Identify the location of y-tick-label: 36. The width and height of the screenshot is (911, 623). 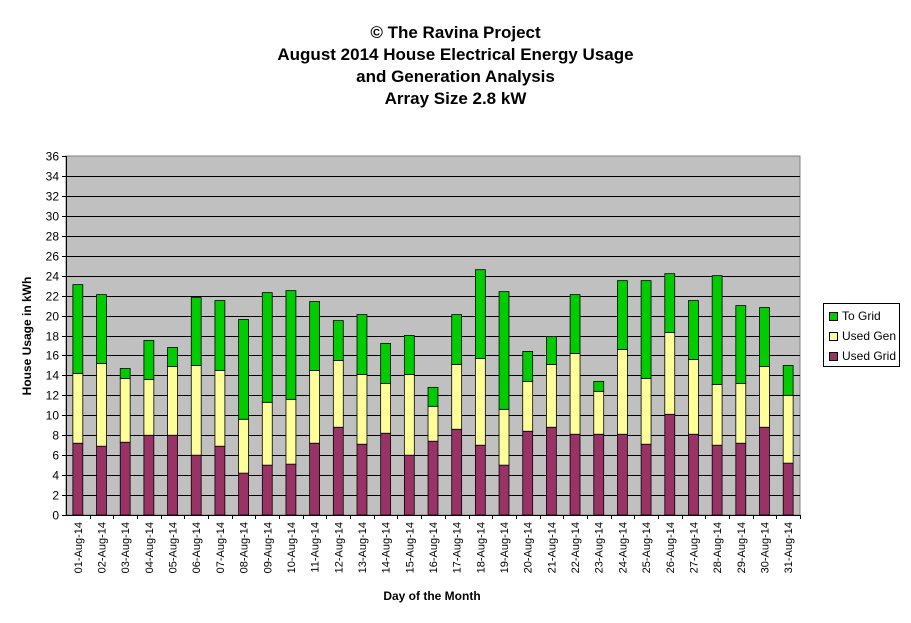
(53, 157).